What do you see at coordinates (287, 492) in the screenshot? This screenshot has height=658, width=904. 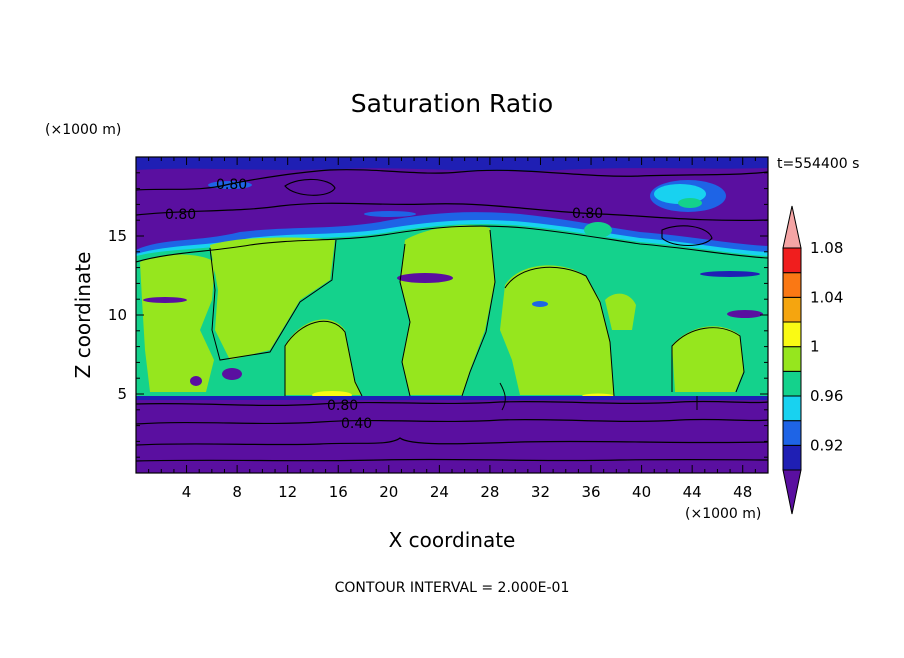 I see `x-tick-label: 12` at bounding box center [287, 492].